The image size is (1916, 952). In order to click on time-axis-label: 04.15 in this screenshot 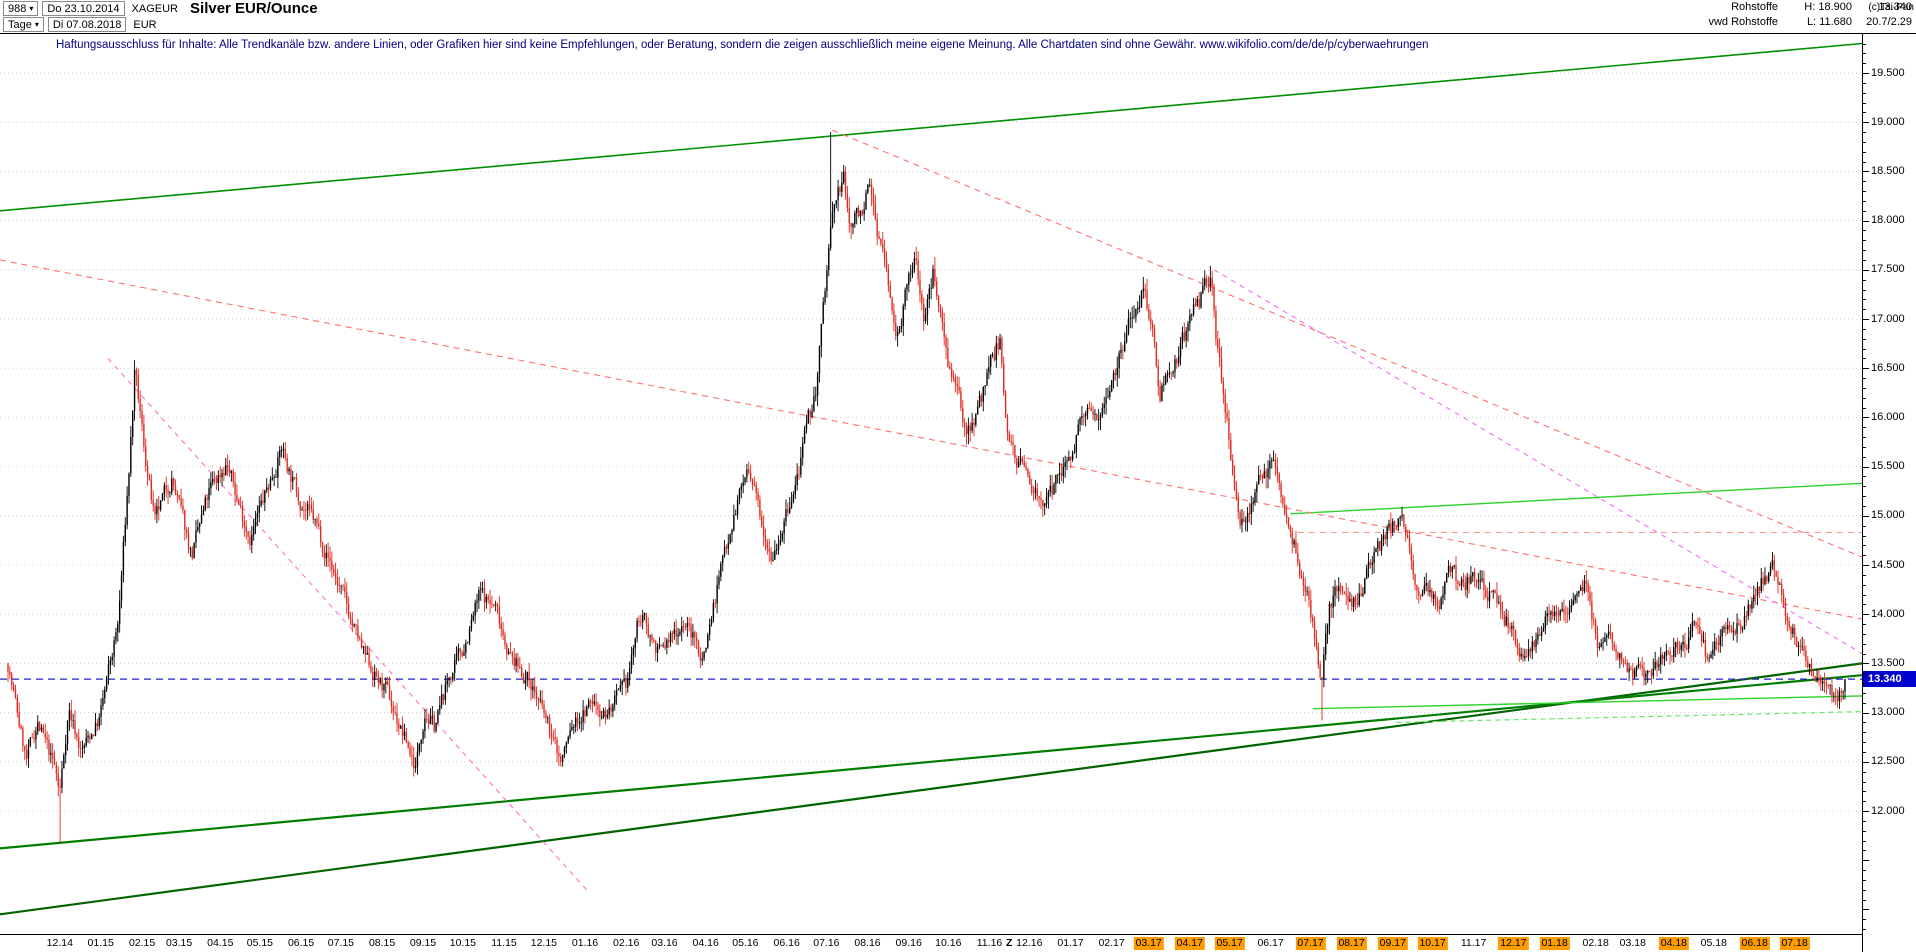, I will do `click(220, 943)`.